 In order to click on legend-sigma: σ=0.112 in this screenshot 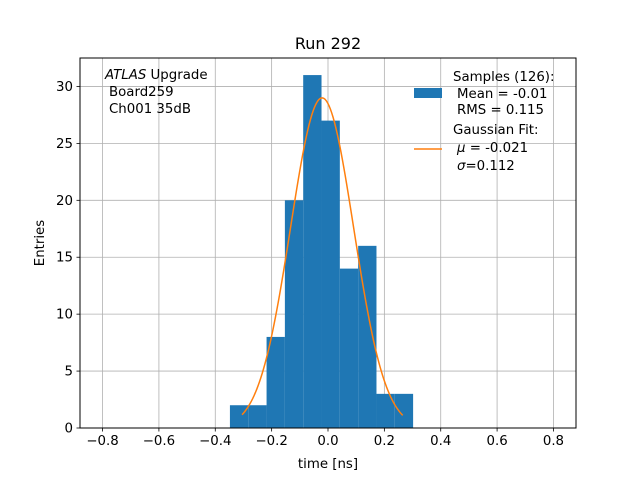, I will do `click(486, 166)`.